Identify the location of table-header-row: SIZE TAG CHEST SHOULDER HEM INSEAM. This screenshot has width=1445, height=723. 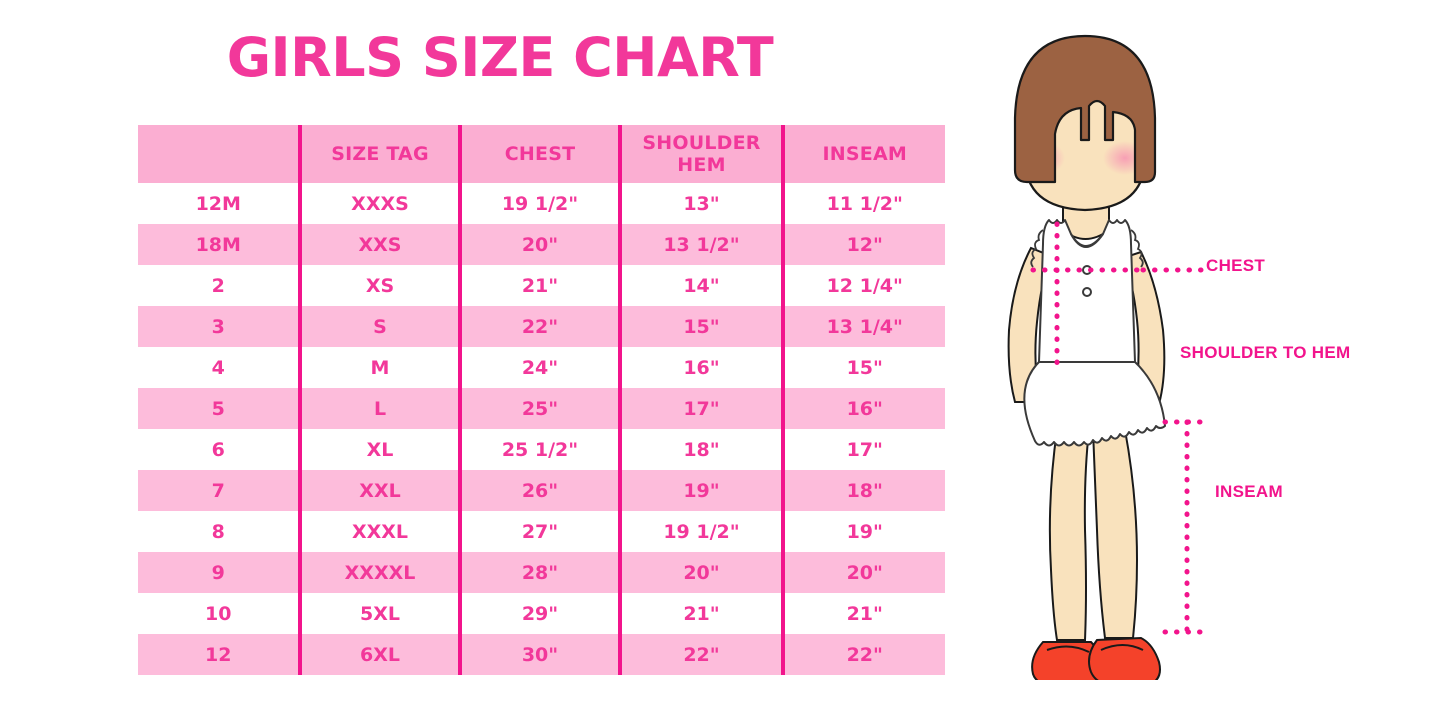
(541, 154).